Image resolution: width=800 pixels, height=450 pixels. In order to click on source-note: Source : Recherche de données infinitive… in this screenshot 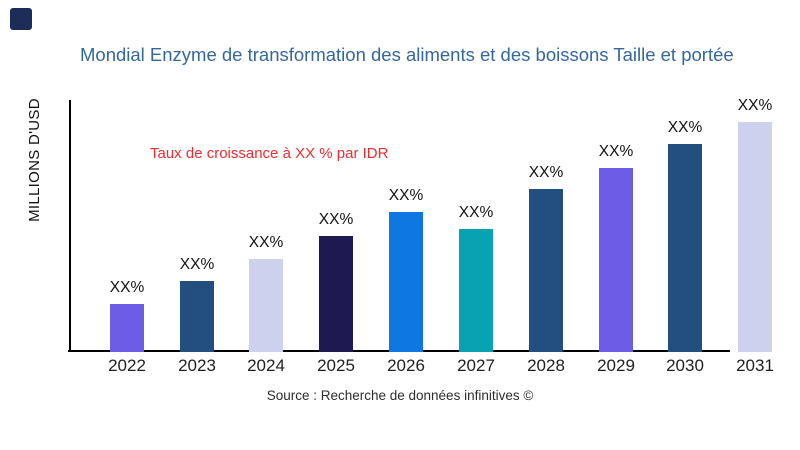, I will do `click(400, 395)`.